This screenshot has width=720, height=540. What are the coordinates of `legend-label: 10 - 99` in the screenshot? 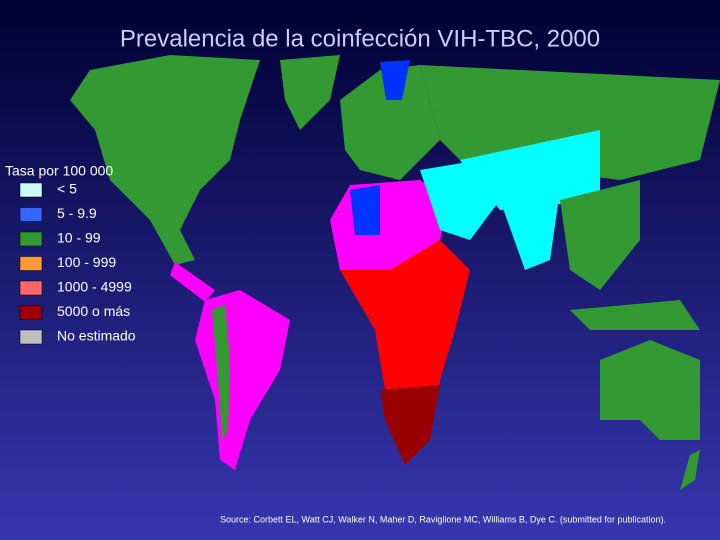 It's located at (79, 238).